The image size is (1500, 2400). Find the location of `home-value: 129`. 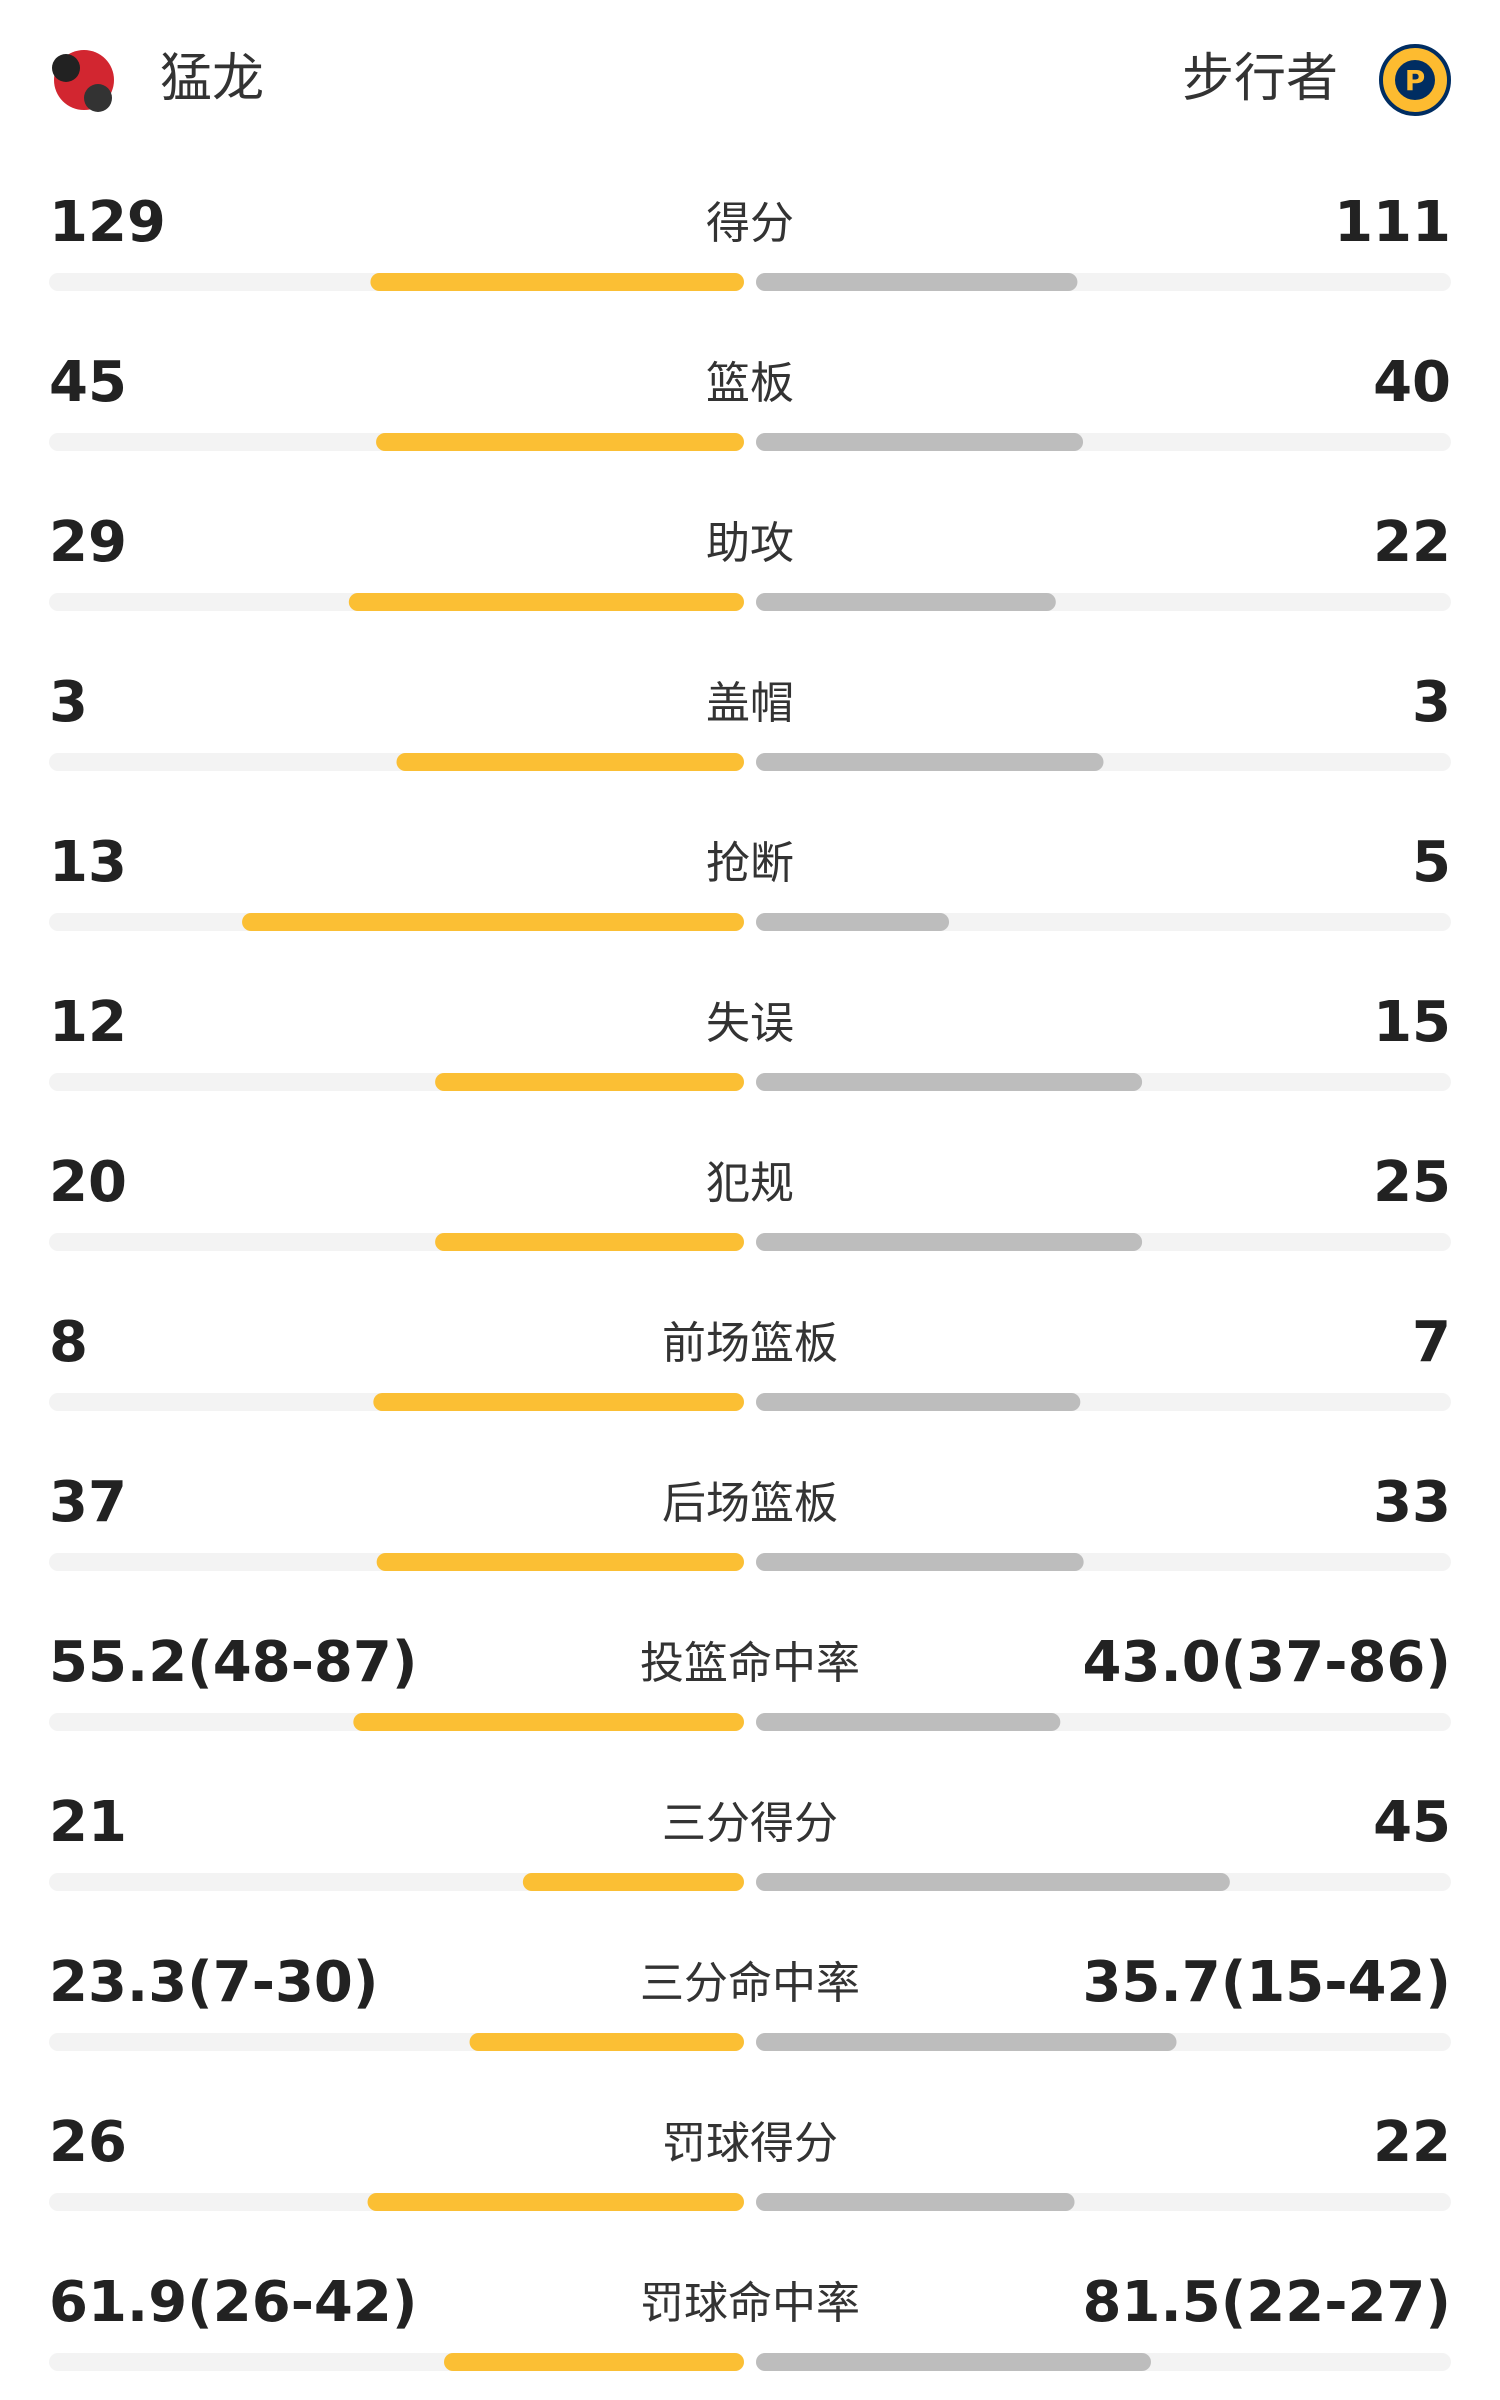

home-value: 129 is located at coordinates (107, 222).